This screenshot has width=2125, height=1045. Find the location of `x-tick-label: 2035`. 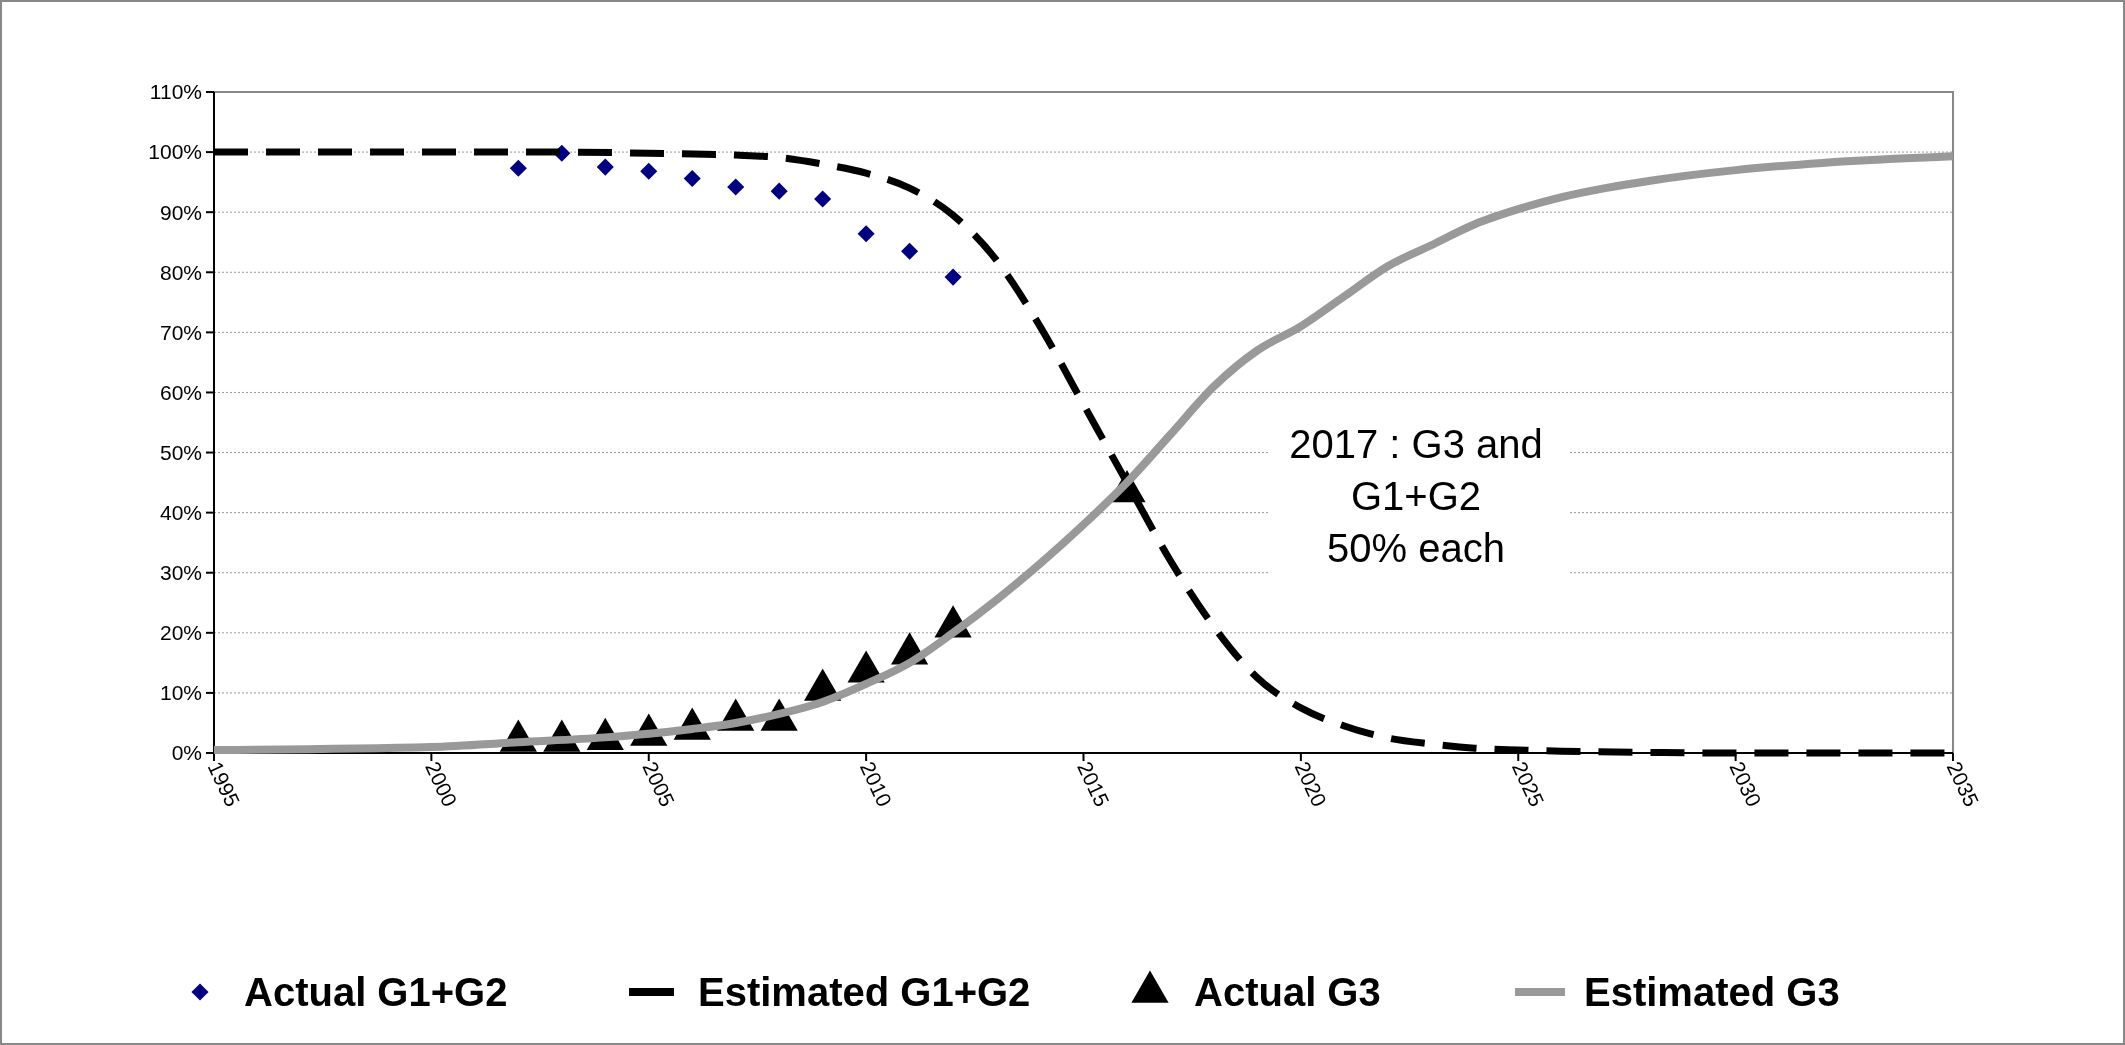

x-tick-label: 2035 is located at coordinates (1963, 784).